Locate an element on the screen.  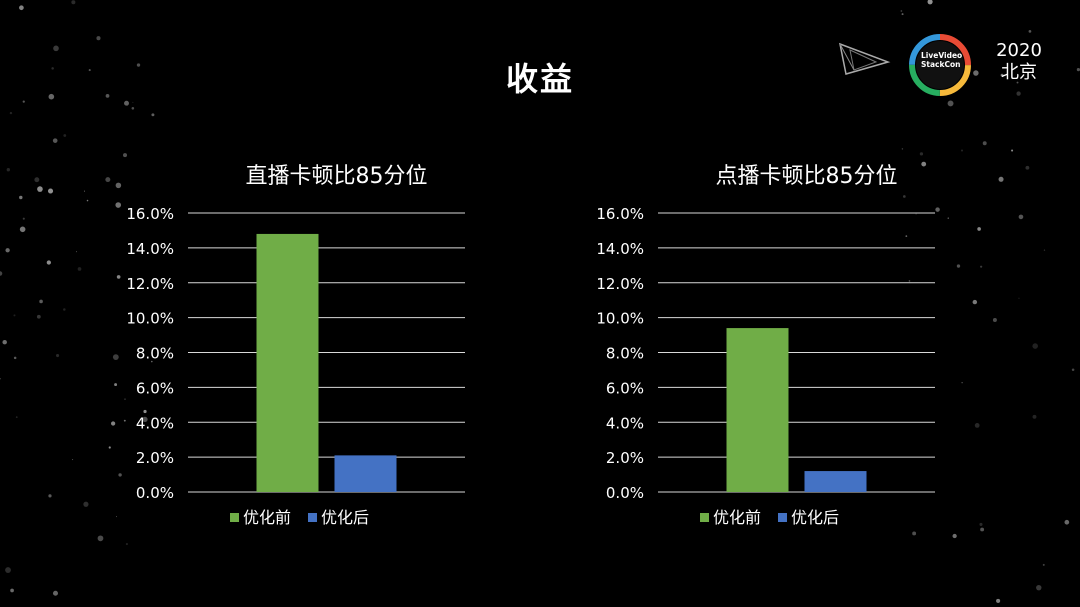
y-tick-label: 2.0% is located at coordinates (155, 458).